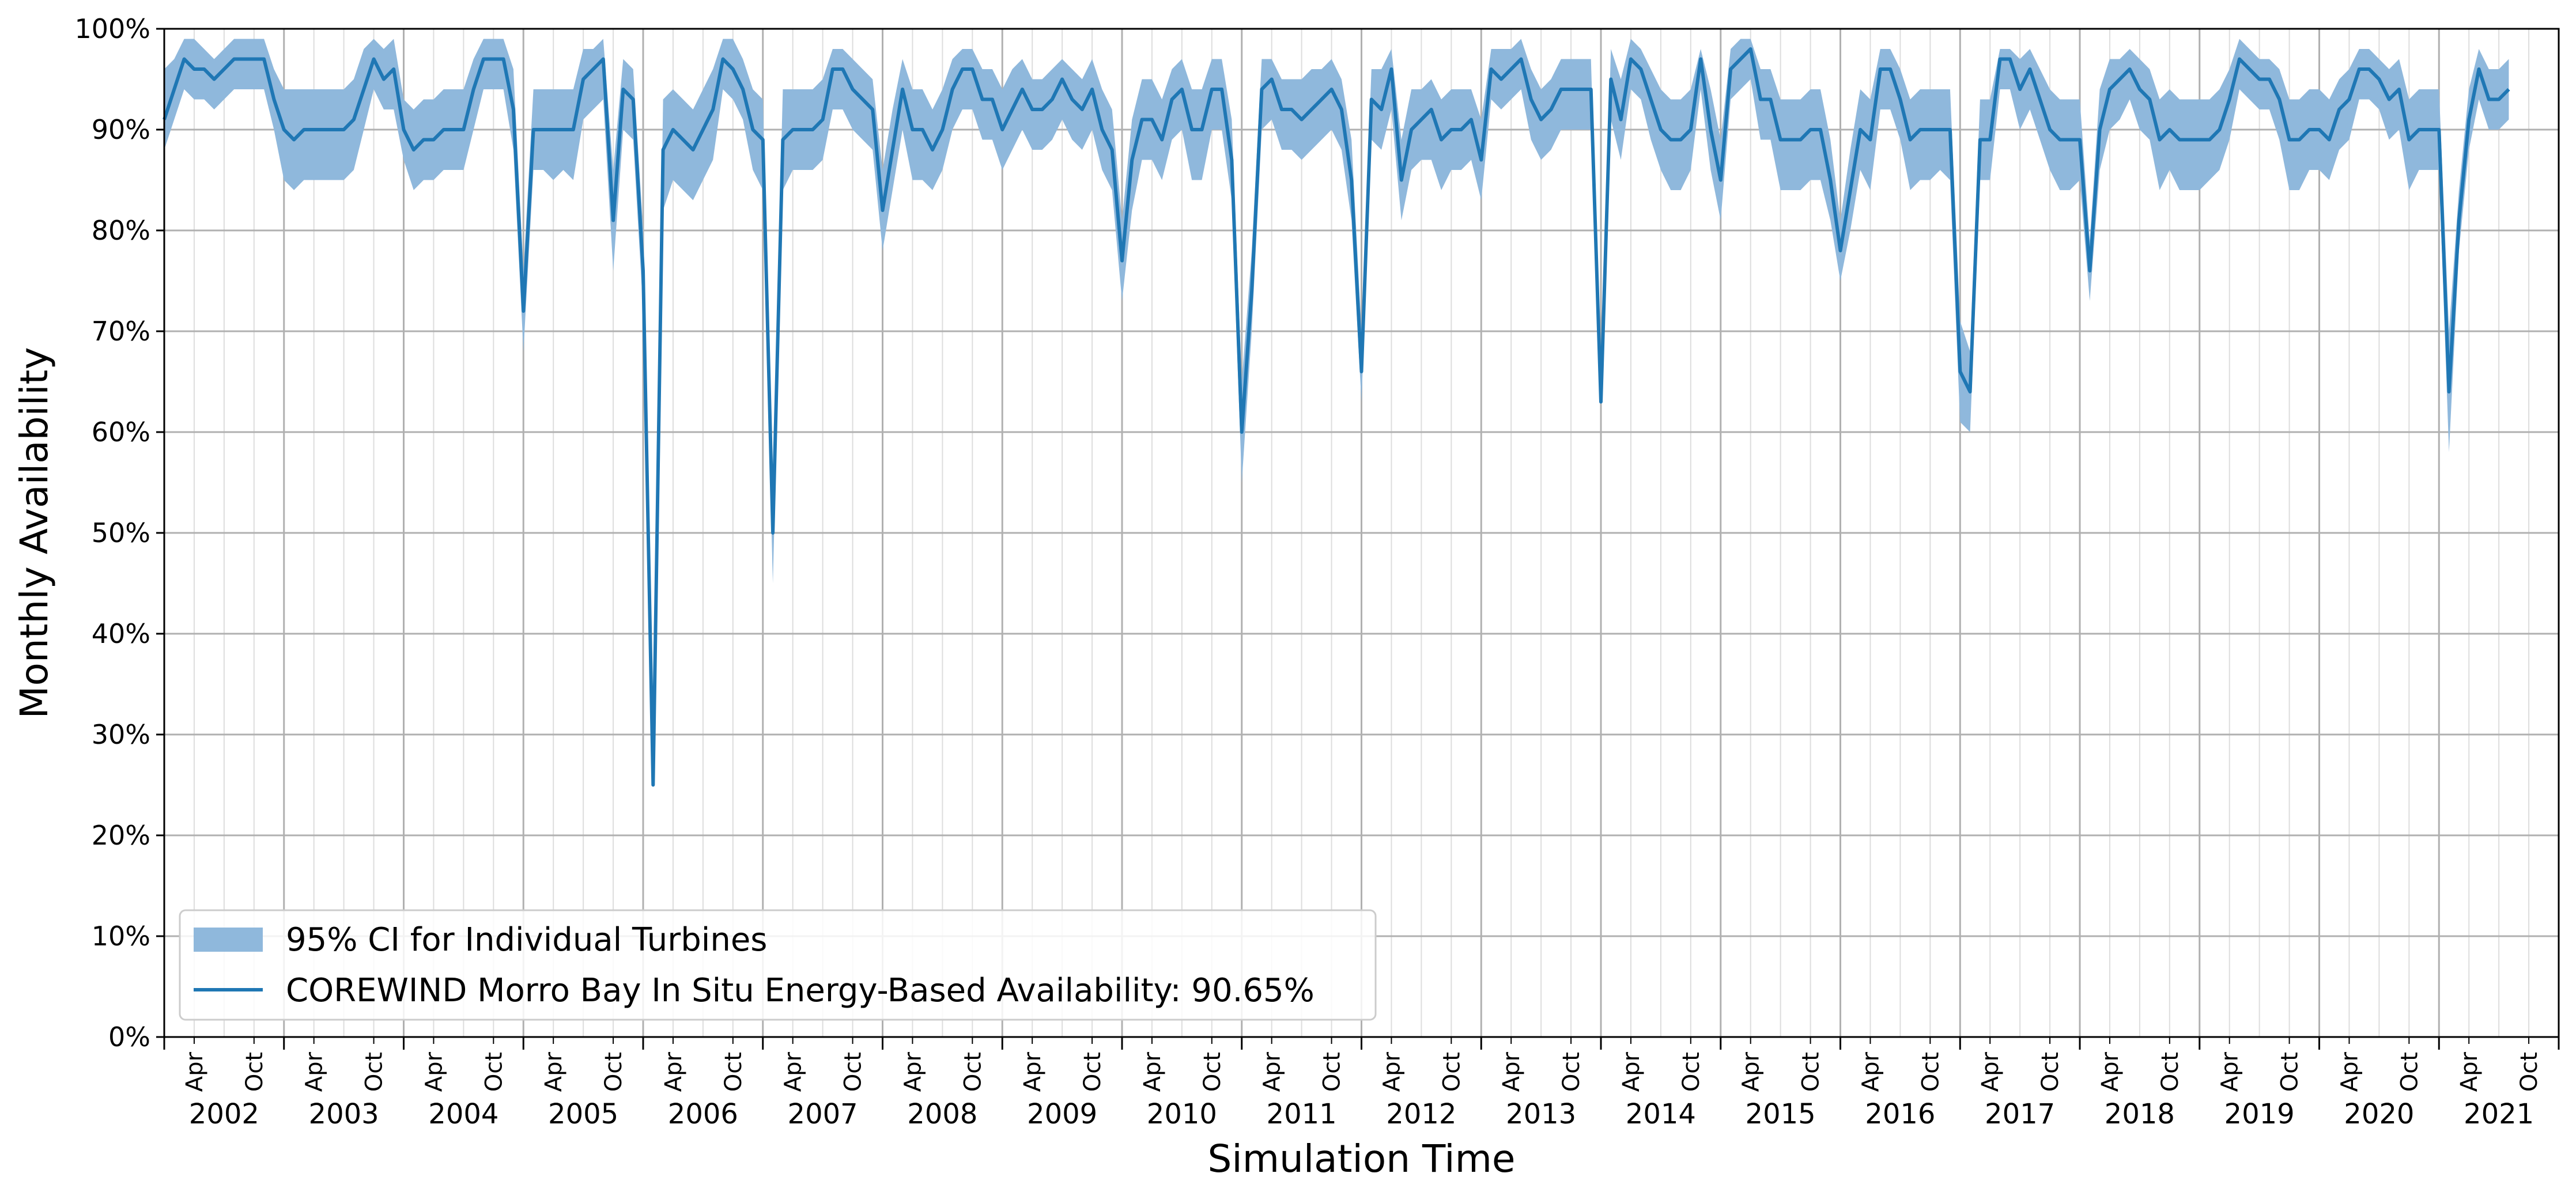 Image resolution: width=2576 pixels, height=1196 pixels. I want to click on x-year-label: 2009, so click(1062, 1114).